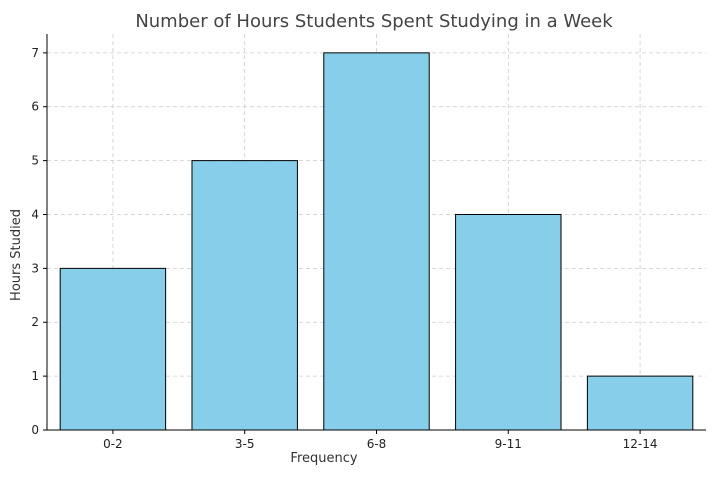 This screenshot has height=477, width=719. What do you see at coordinates (508, 444) in the screenshot?
I see `x-tick-label: 9-11` at bounding box center [508, 444].